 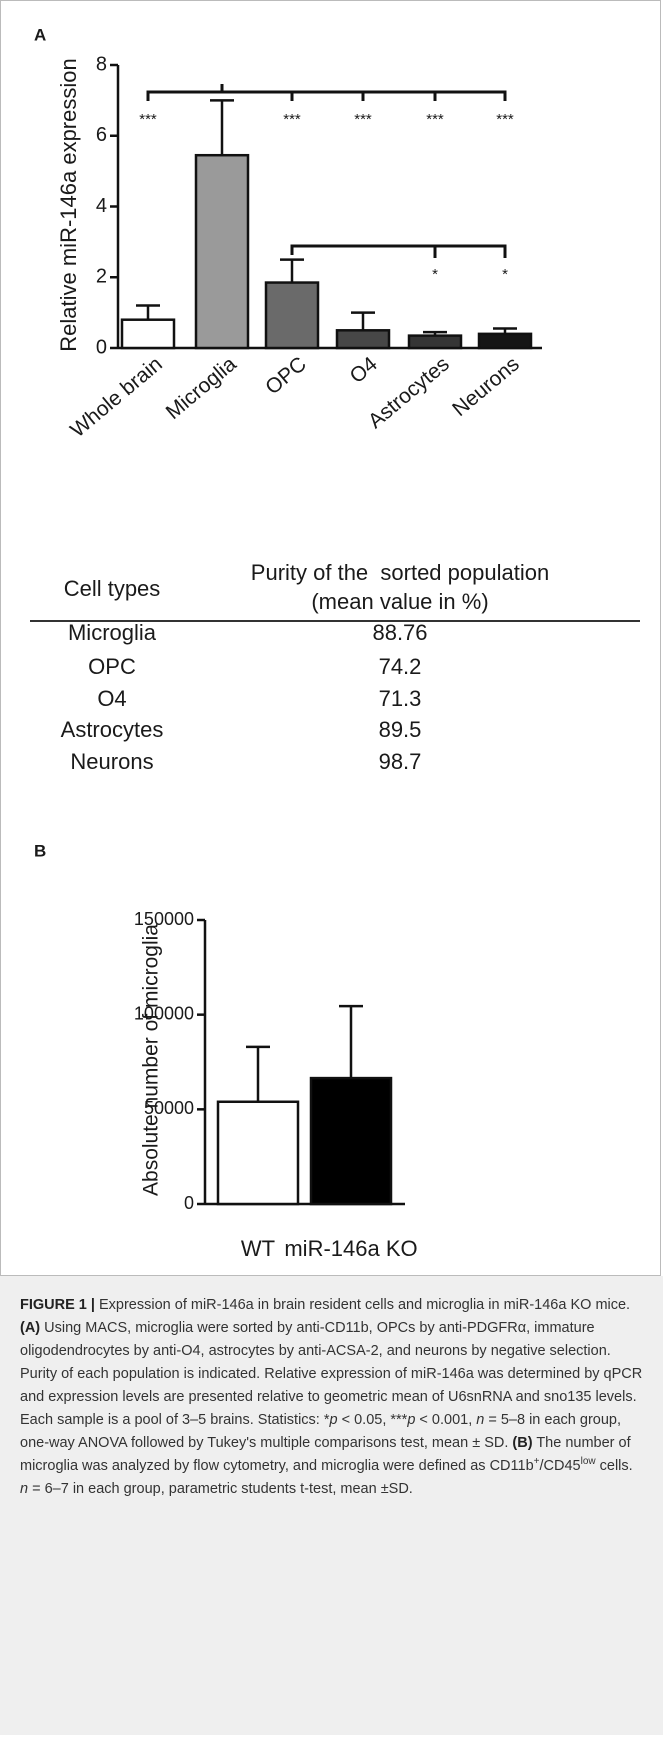 What do you see at coordinates (112, 588) in the screenshot?
I see `table-header: Cell types` at bounding box center [112, 588].